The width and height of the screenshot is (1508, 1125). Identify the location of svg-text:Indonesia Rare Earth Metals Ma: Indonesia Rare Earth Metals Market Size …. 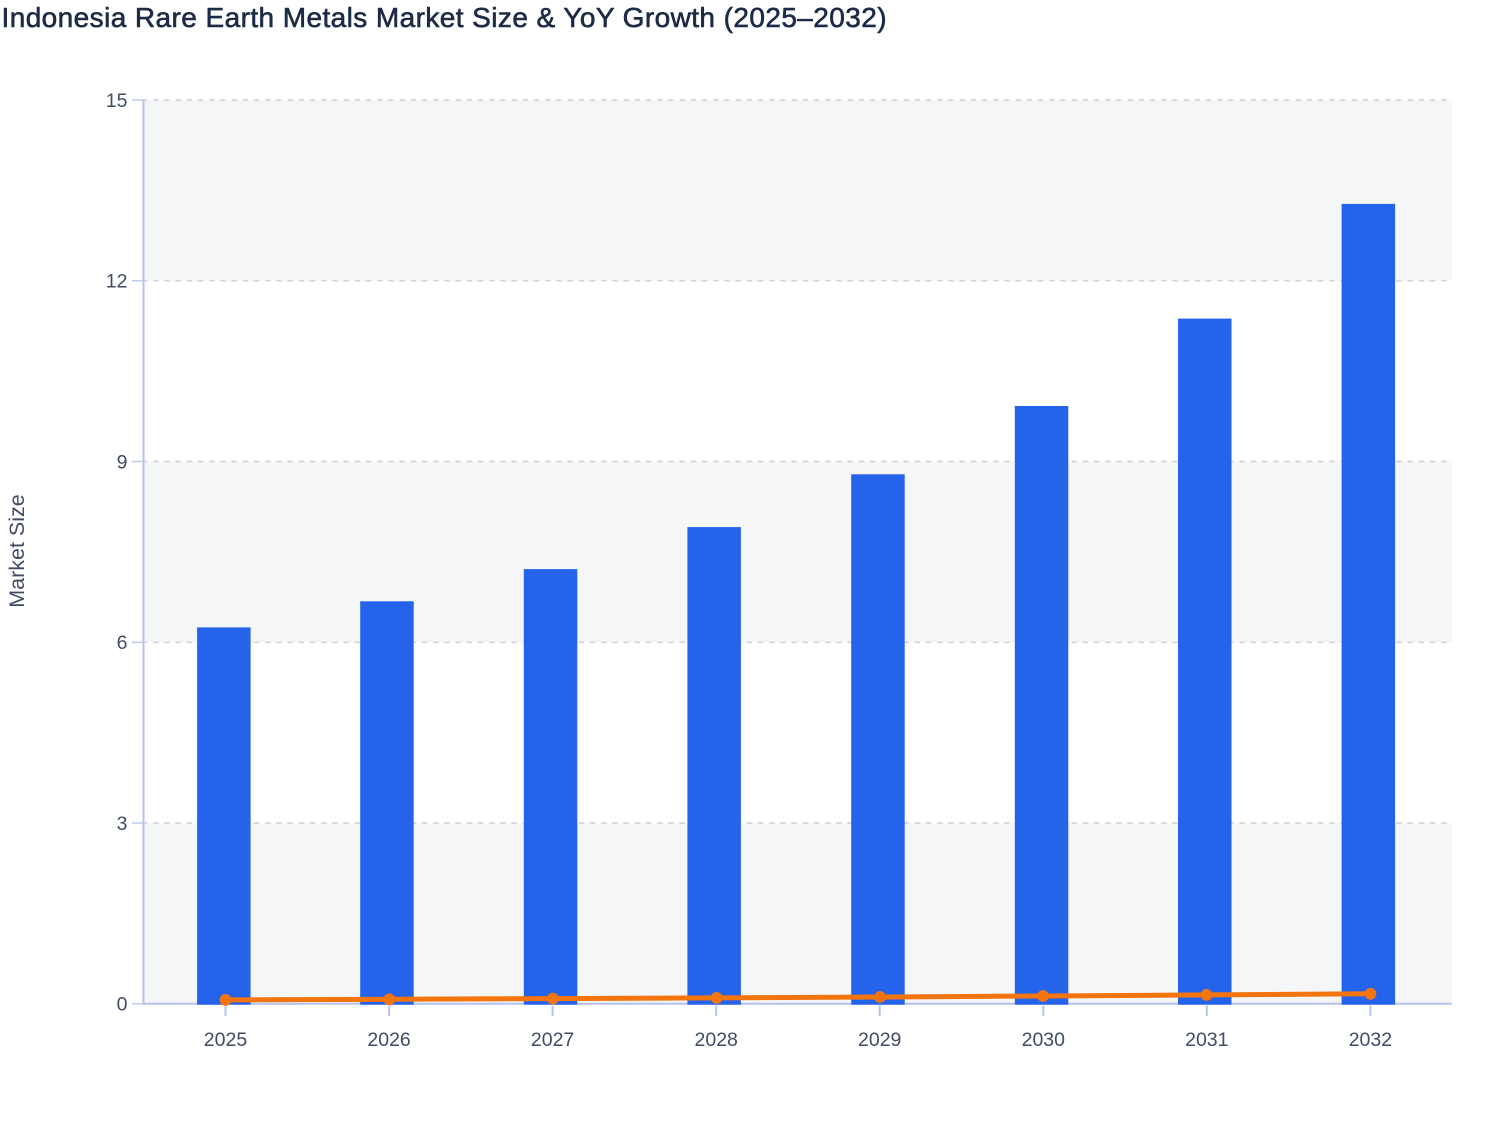
(445, 17).